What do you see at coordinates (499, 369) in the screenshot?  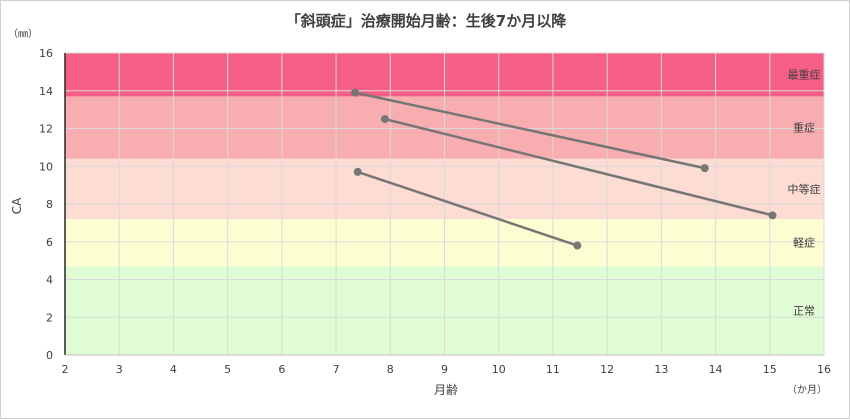 I see `x-tick-label: 10` at bounding box center [499, 369].